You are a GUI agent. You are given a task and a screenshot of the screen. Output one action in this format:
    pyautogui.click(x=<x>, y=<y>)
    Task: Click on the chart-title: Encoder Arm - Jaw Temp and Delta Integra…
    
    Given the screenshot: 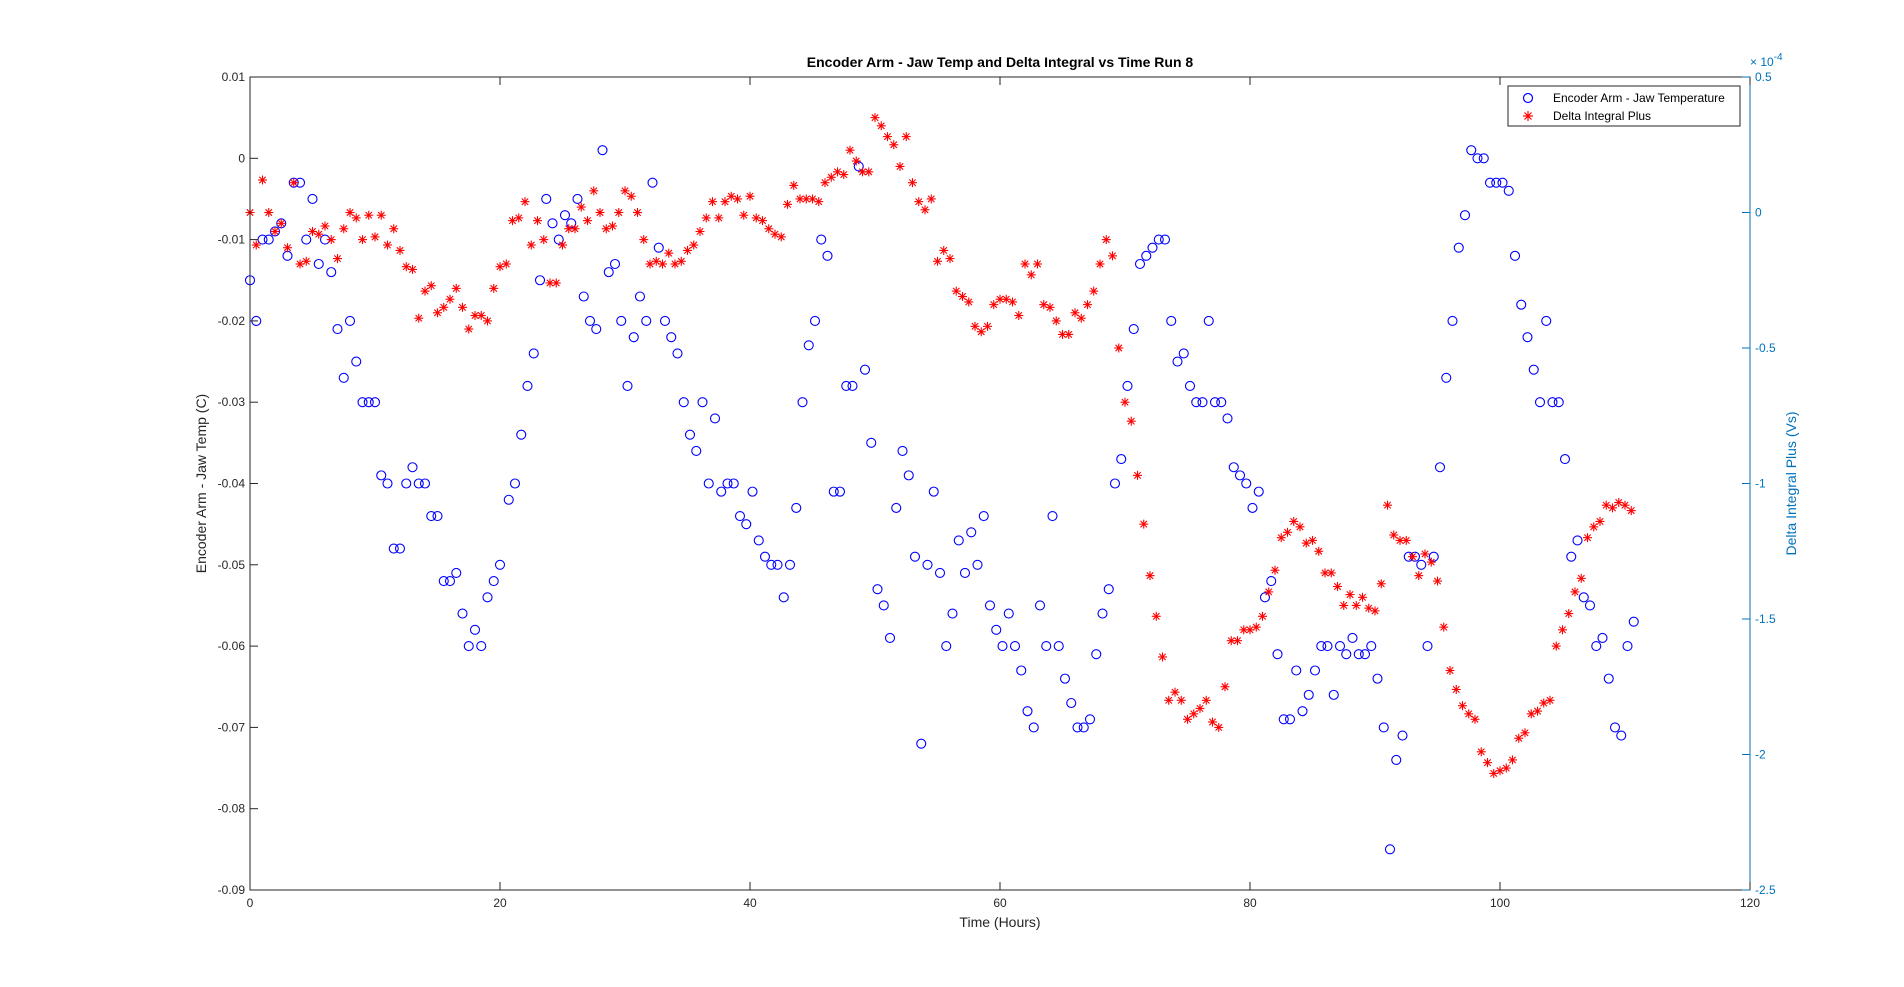 What is the action you would take?
    pyautogui.click(x=1000, y=62)
    